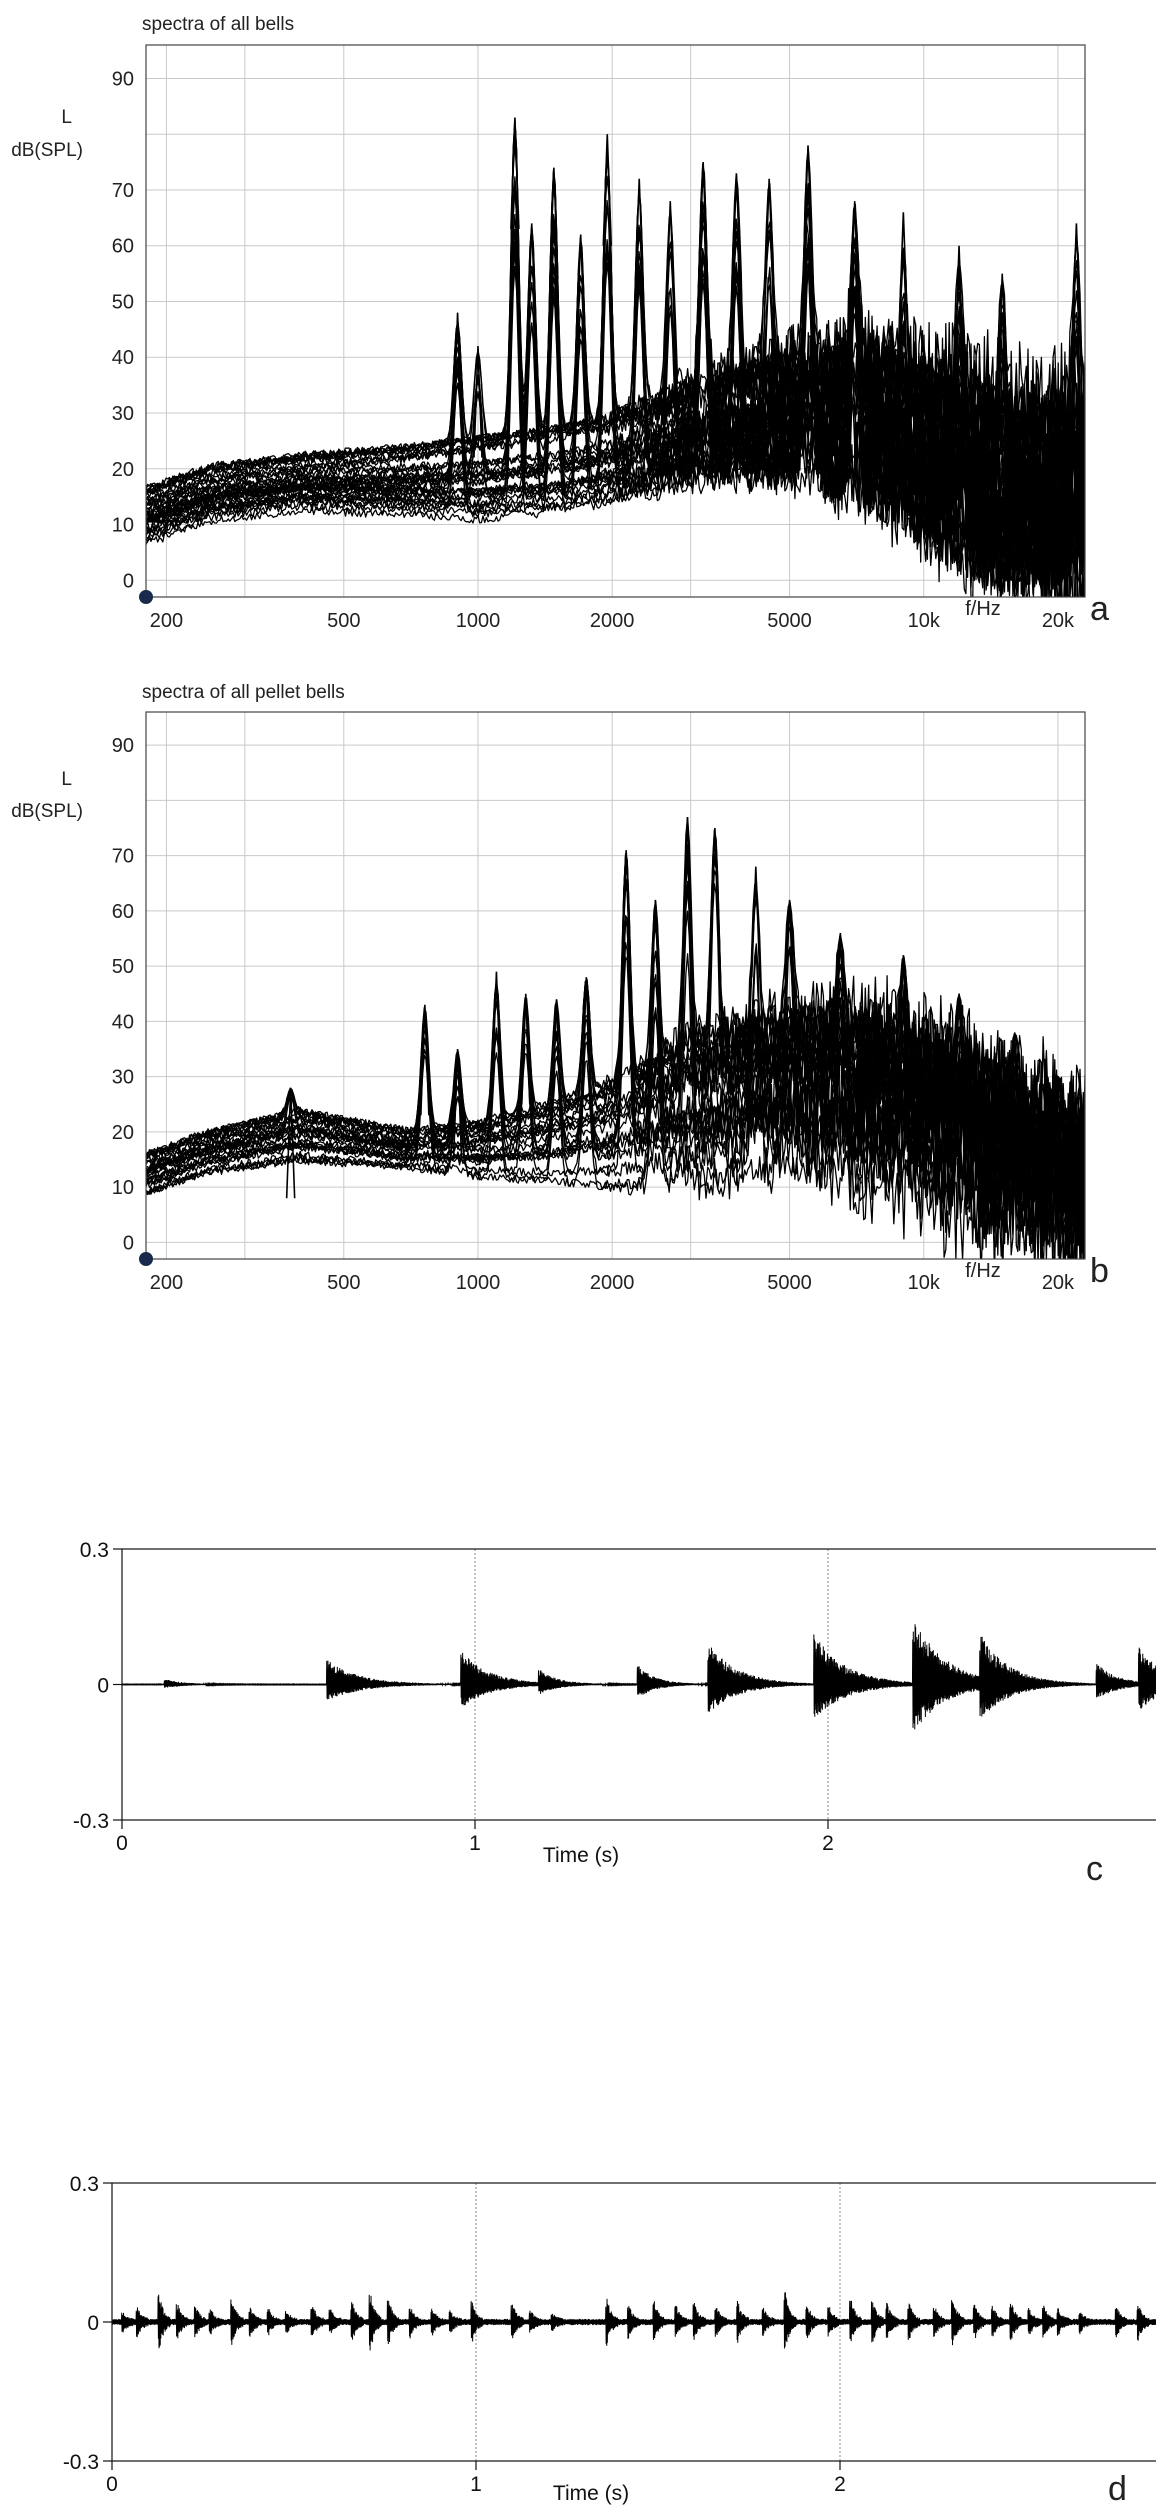 This screenshot has width=1156, height=2515. Describe the element at coordinates (1117, 2489) in the screenshot. I see `panel-d-letter: d` at that location.